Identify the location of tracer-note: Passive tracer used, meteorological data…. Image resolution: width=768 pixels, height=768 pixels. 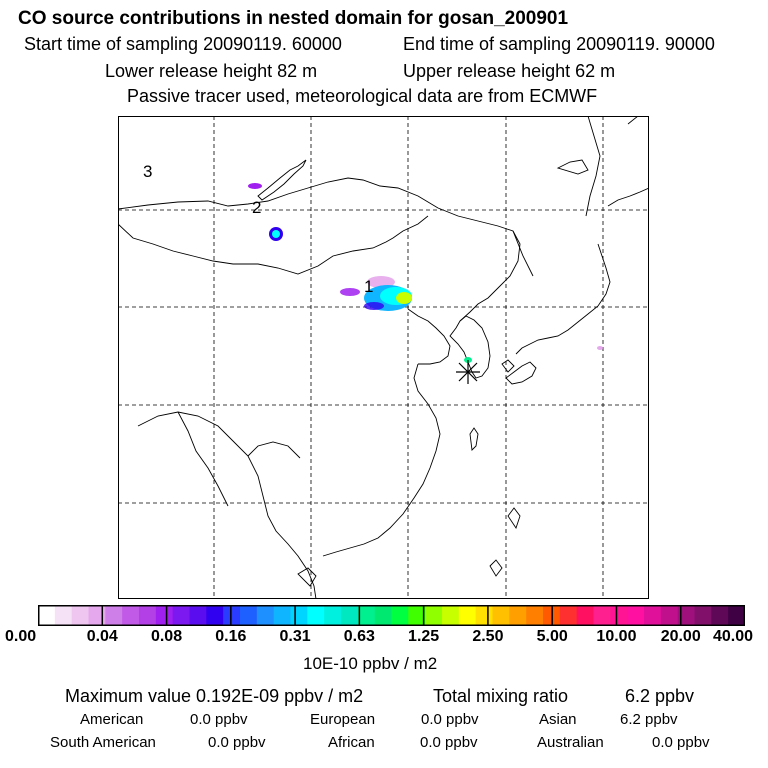
(362, 96).